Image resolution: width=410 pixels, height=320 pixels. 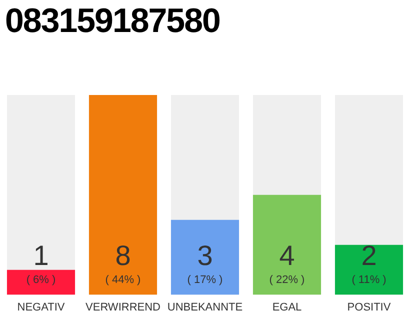 What do you see at coordinates (205, 307) in the screenshot?
I see `x-tick-label: UNBEKANNTE` at bounding box center [205, 307].